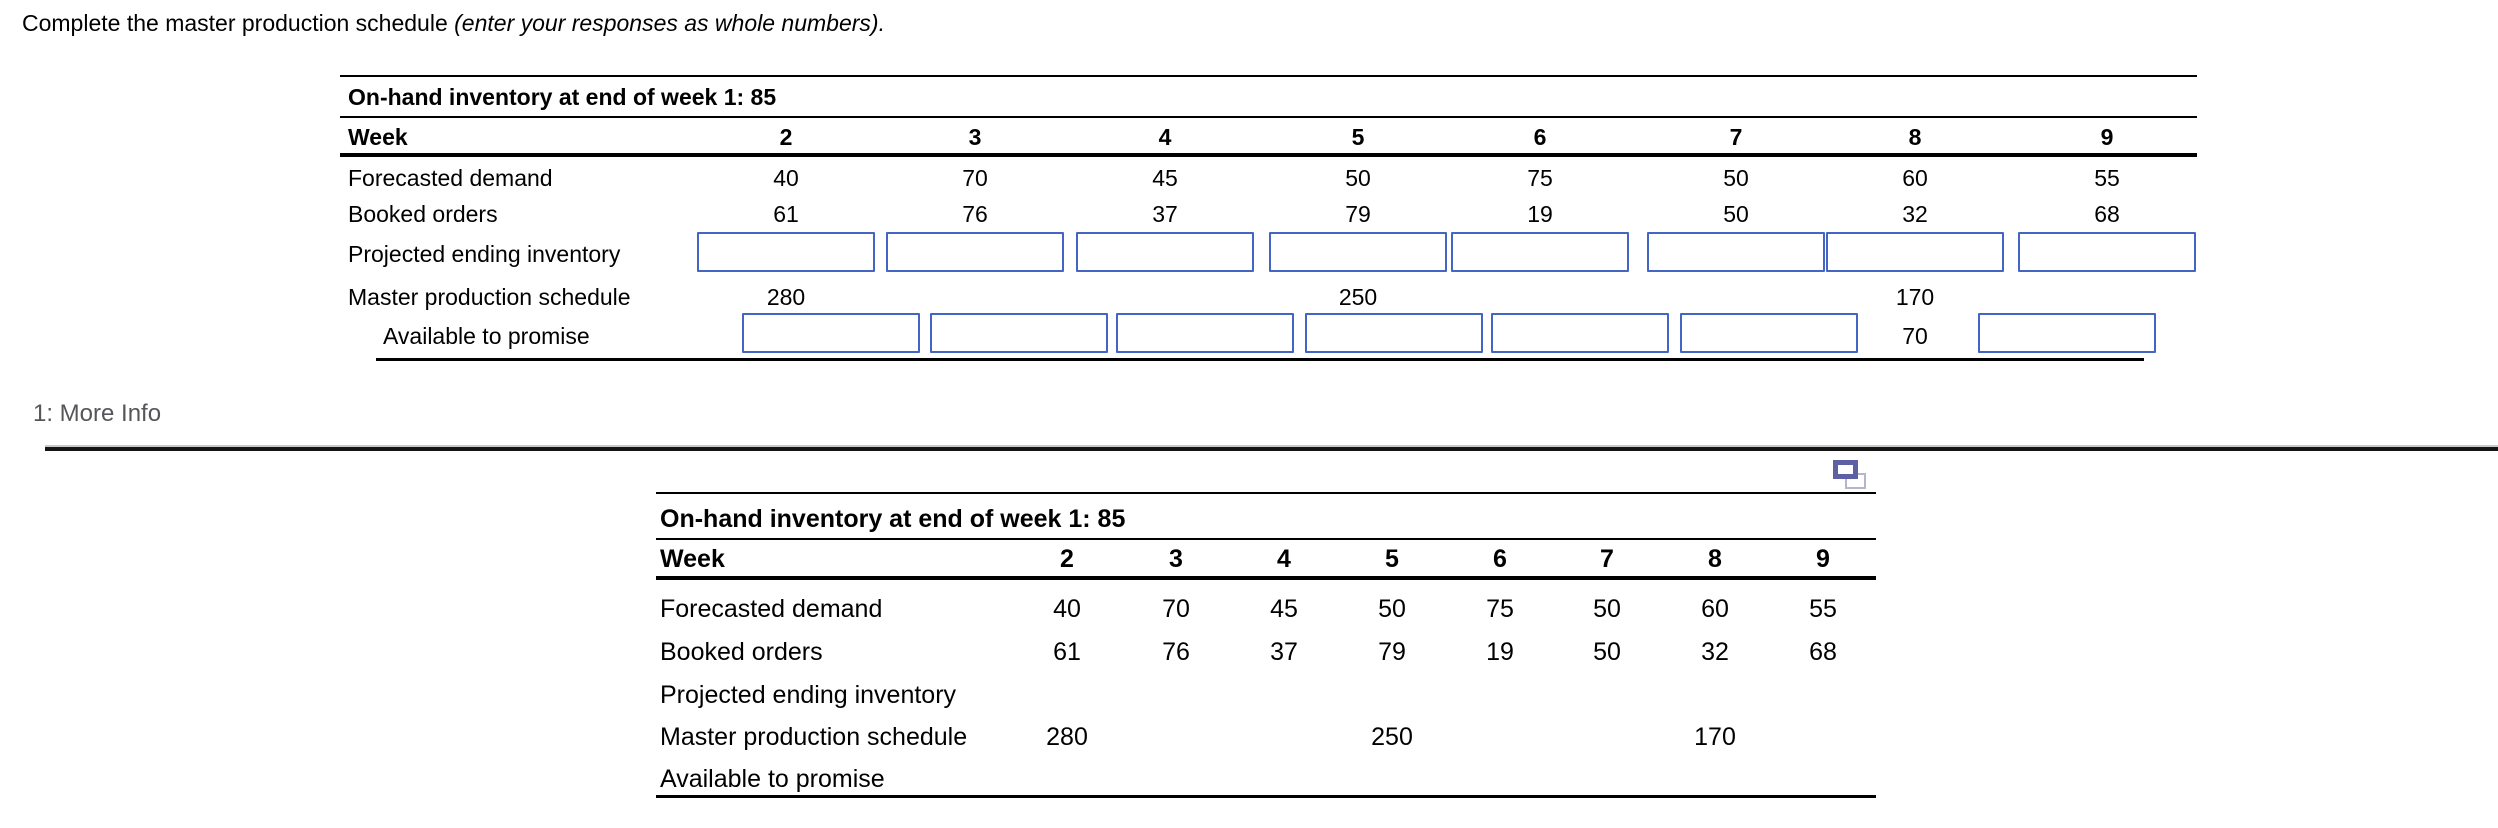 The image size is (2498, 828). Describe the element at coordinates (2107, 178) in the screenshot. I see `forecasted-w9: 55` at that location.